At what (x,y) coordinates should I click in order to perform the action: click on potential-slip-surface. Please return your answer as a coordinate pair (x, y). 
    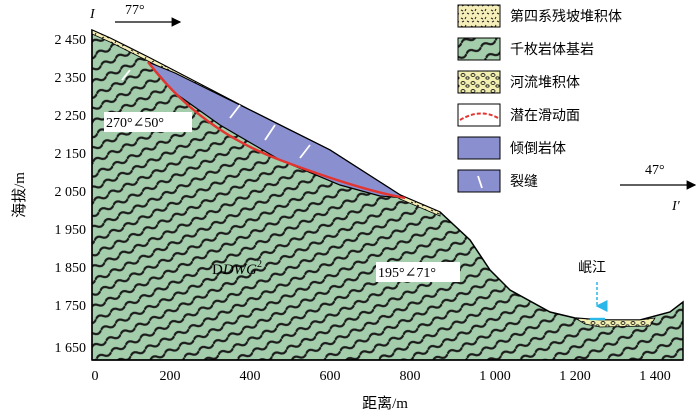
    Looking at the image, I should click on (276, 130).